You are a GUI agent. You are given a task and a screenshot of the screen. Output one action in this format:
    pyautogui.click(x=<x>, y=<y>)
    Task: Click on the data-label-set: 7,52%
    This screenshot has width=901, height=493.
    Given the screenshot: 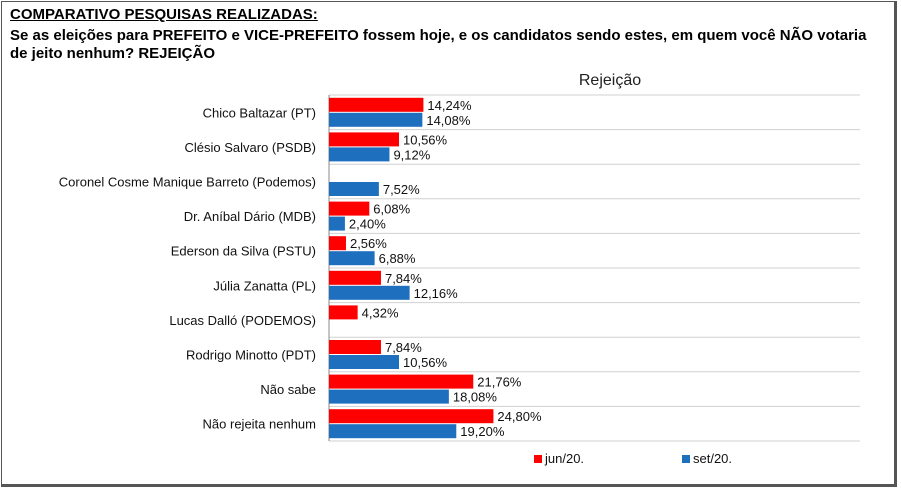 What is the action you would take?
    pyautogui.click(x=401, y=189)
    